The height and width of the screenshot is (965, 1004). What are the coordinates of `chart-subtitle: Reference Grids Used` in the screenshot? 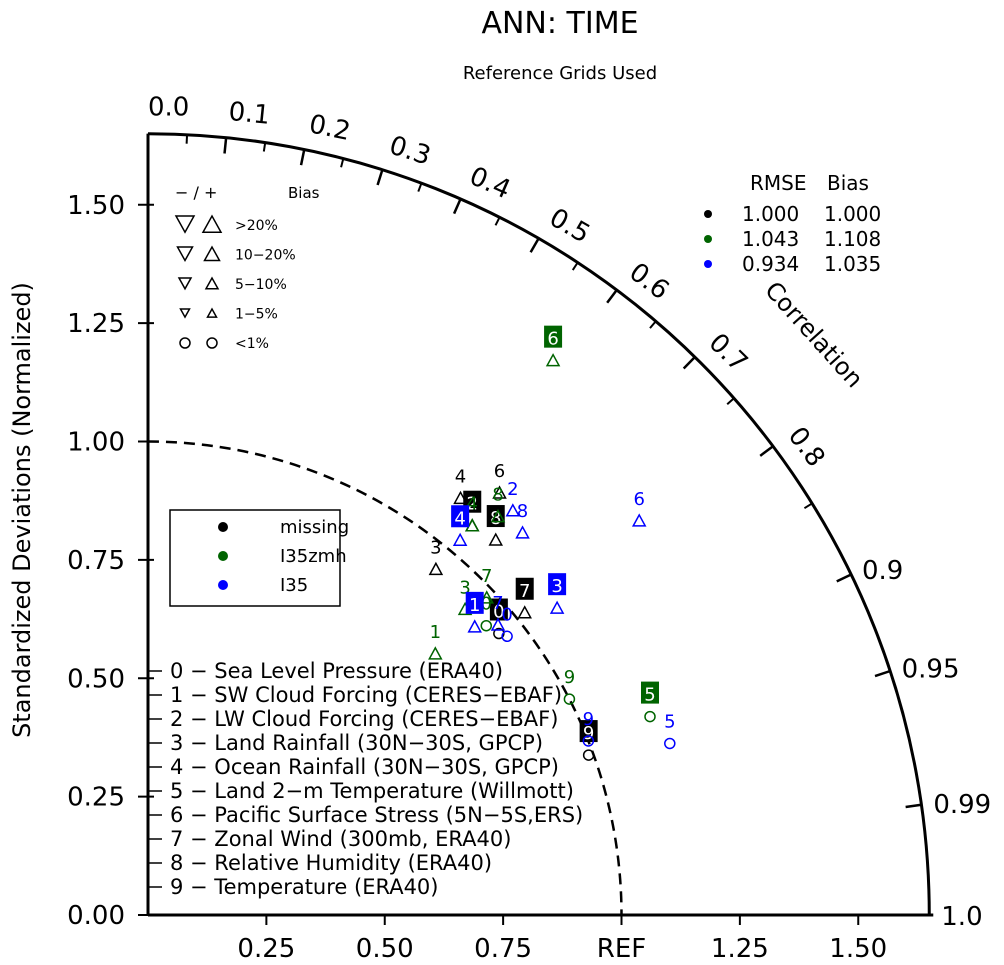 It's located at (560, 73).